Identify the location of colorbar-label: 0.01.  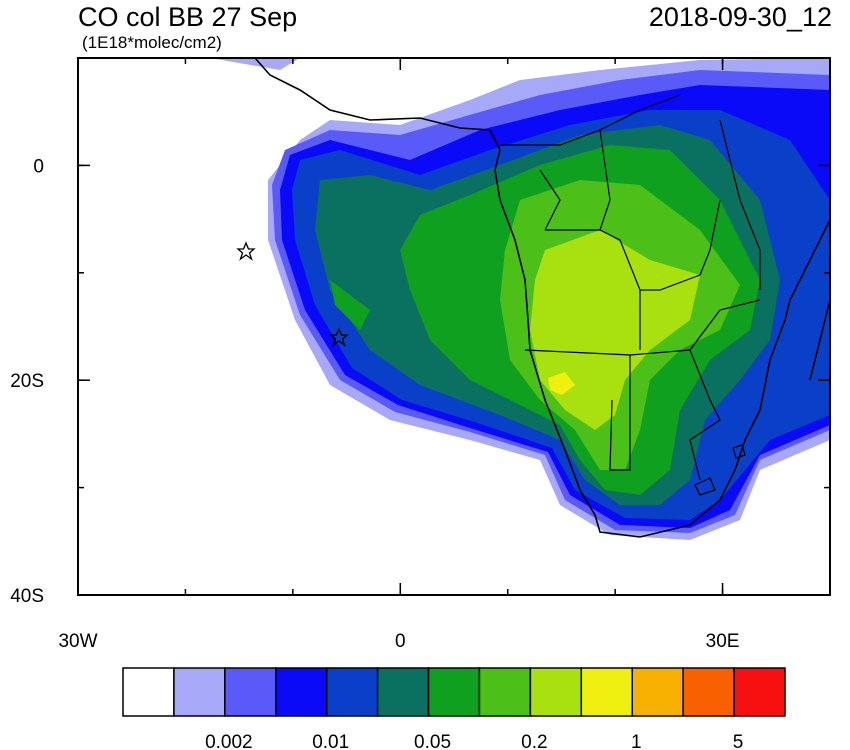
(330, 741).